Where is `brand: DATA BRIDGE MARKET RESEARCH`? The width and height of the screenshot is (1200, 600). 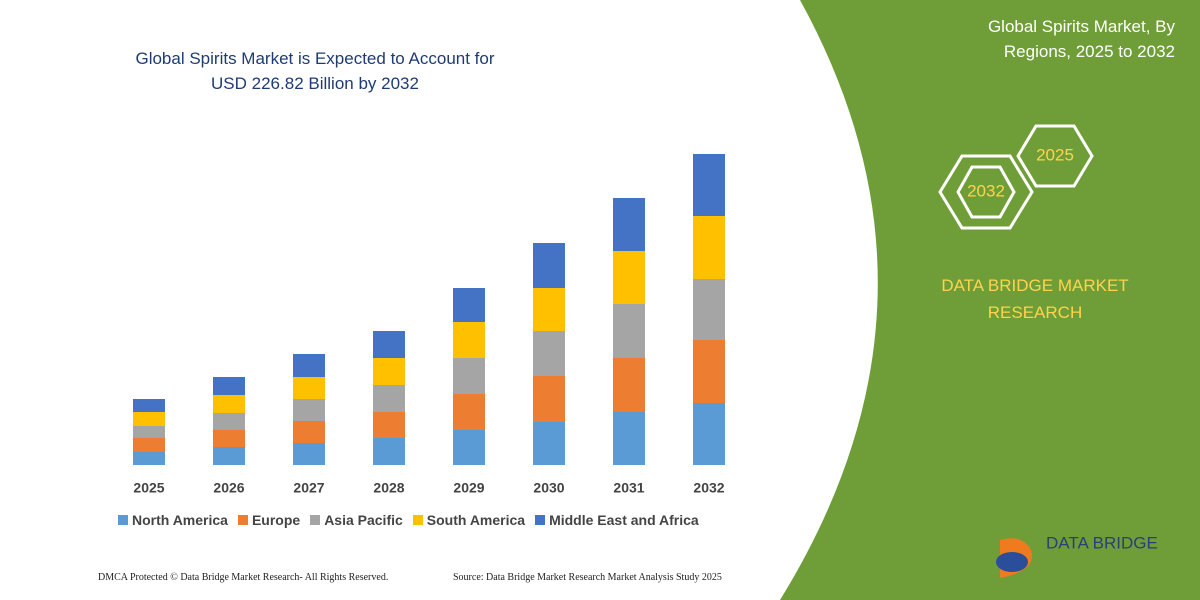
brand: DATA BRIDGE MARKET RESEARCH is located at coordinates (1035, 299).